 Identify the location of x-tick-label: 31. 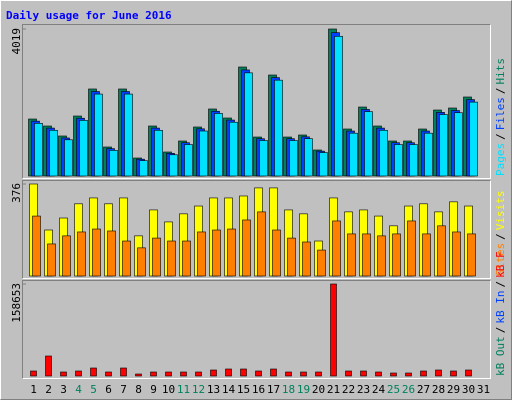
(483, 389).